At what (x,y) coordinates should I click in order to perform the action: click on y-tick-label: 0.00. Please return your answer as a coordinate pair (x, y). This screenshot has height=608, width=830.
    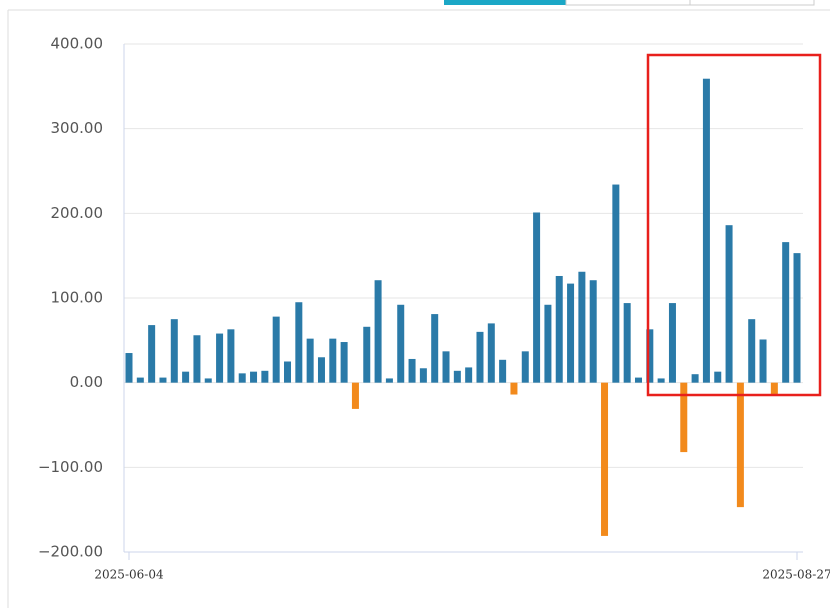
    Looking at the image, I should click on (86, 382).